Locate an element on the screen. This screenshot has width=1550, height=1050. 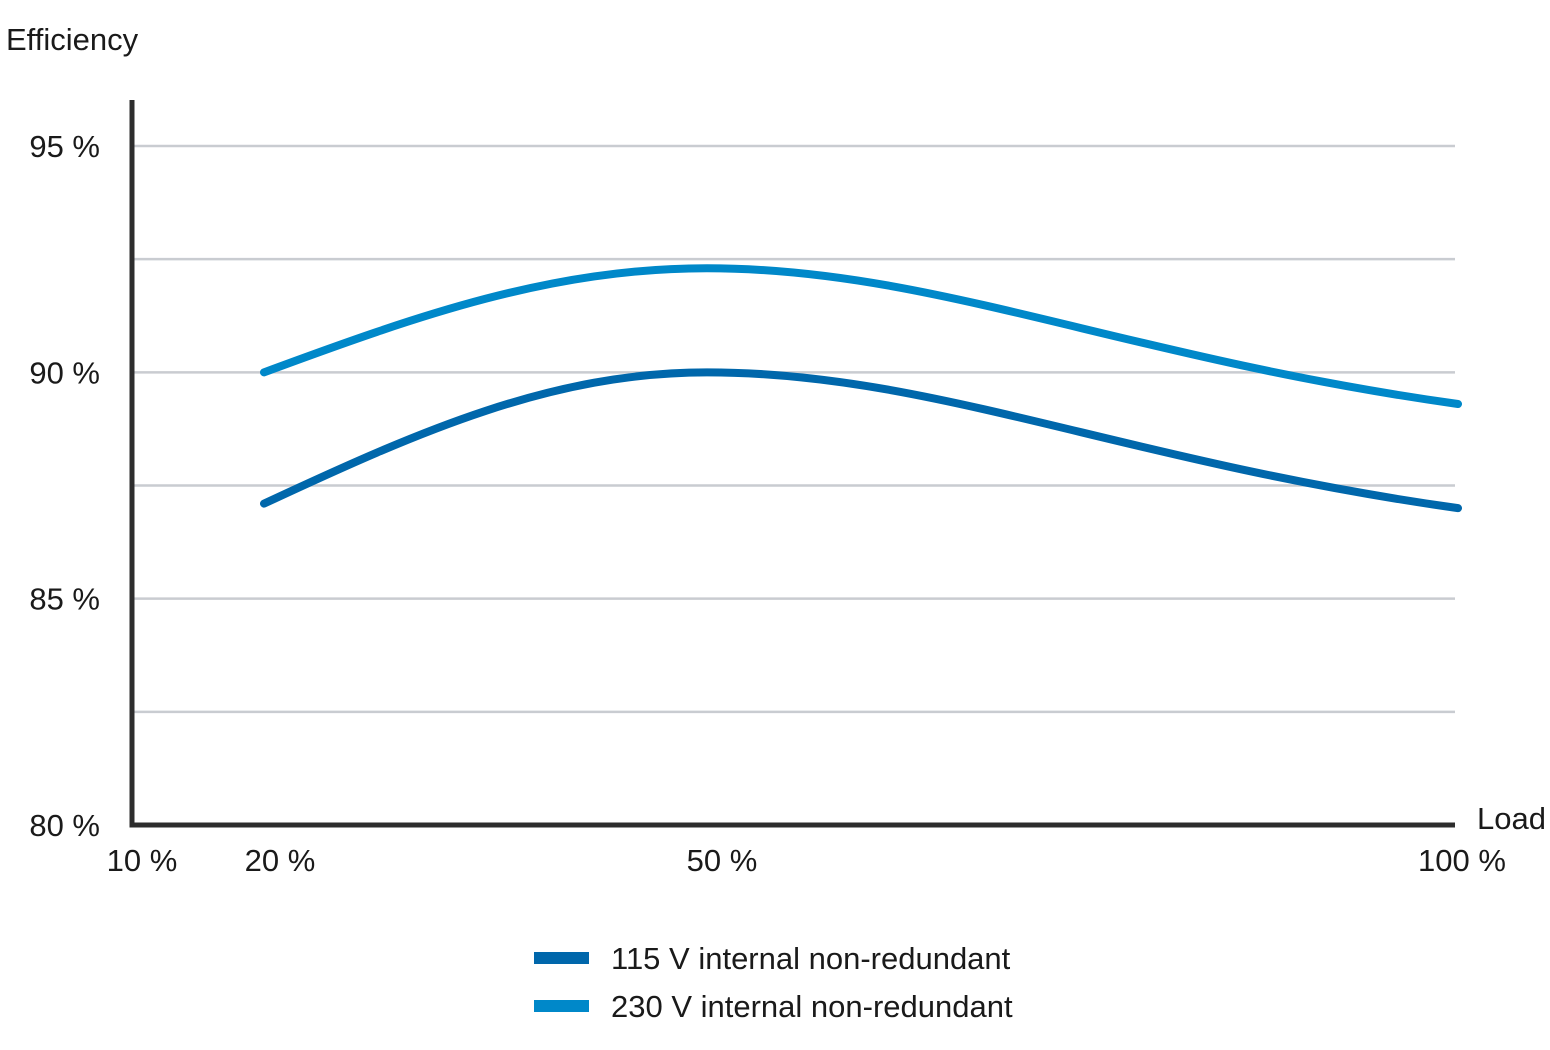
y-tick-labels: 80 % 85 % 90 % 95 % is located at coordinates (64, 486).